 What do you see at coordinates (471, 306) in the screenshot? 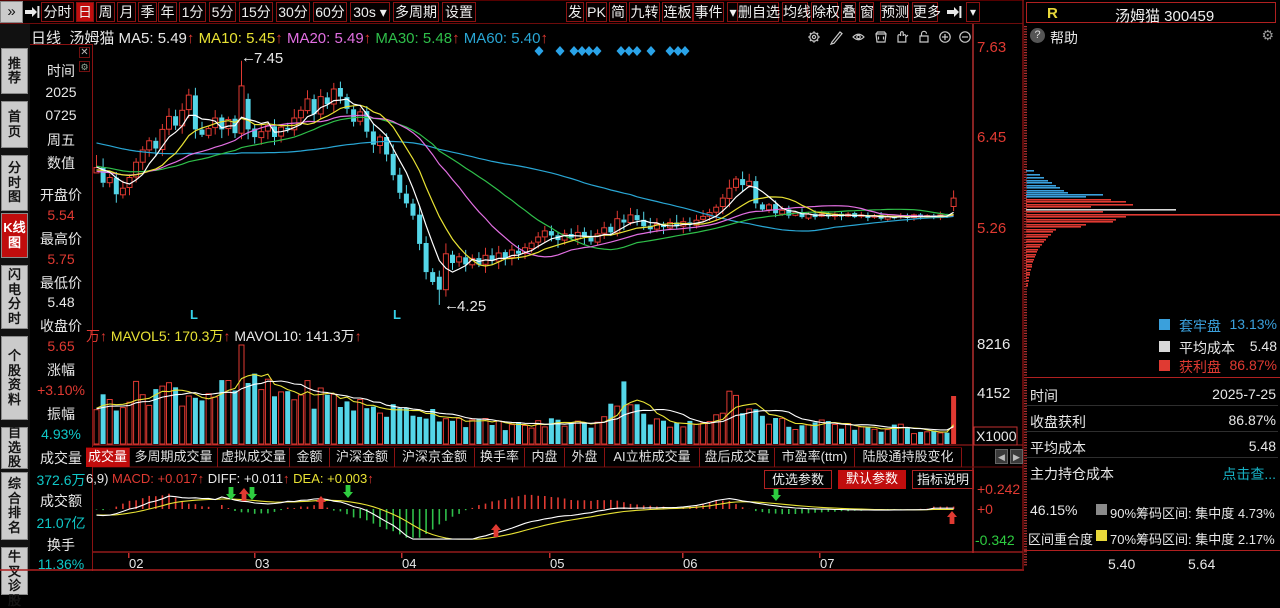
I see `svg-text: 4.25` at bounding box center [471, 306].